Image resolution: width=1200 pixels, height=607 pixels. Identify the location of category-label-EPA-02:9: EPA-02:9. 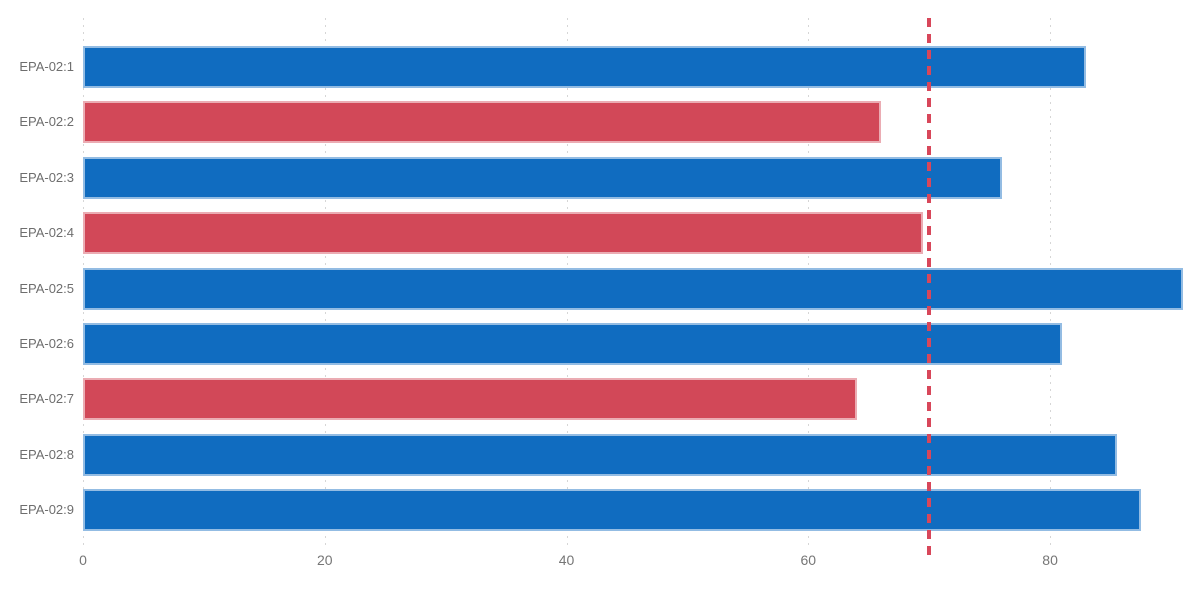
(46, 510).